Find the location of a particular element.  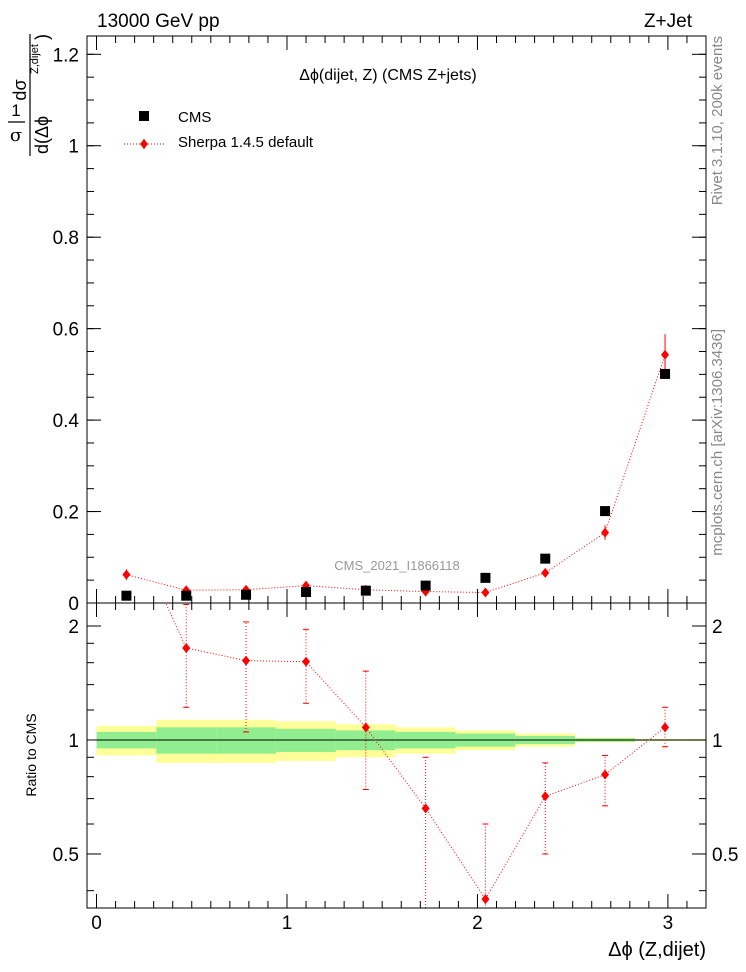

ratio-y-tick-label: 1 is located at coordinates (73, 741).